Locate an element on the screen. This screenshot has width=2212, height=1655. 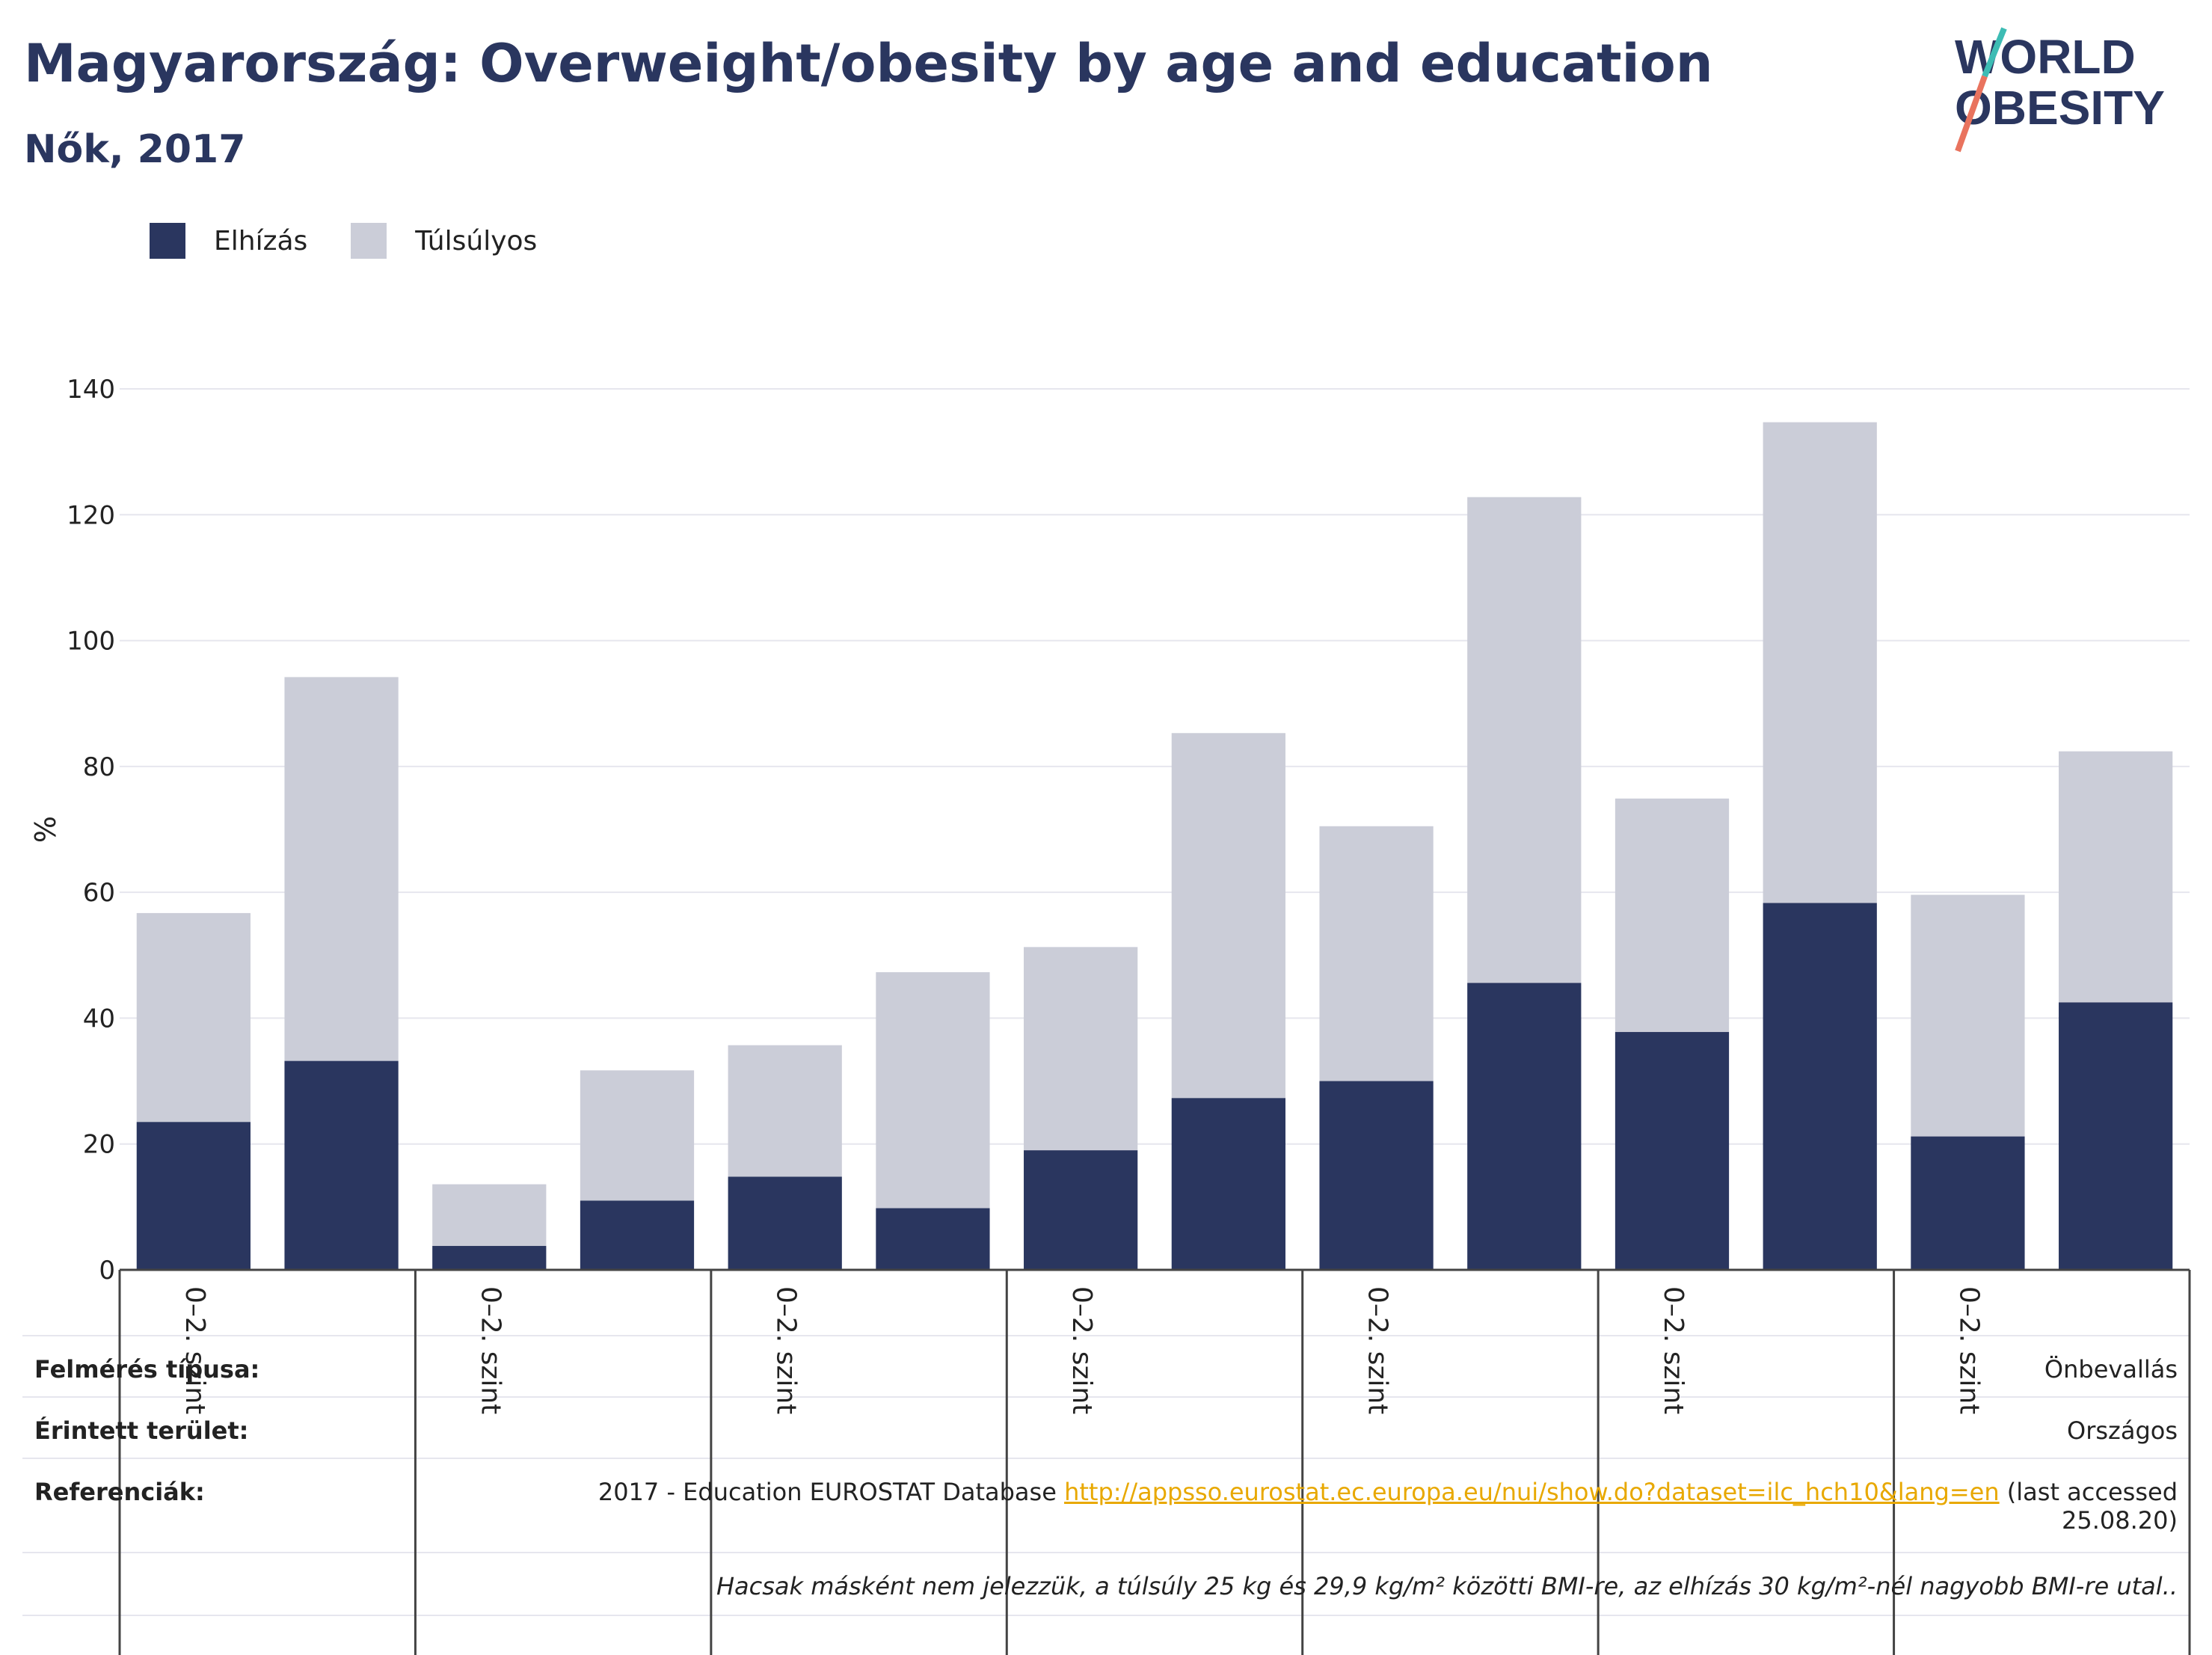
legend-item-overweight: Túlsúlyos is located at coordinates (444, 241).